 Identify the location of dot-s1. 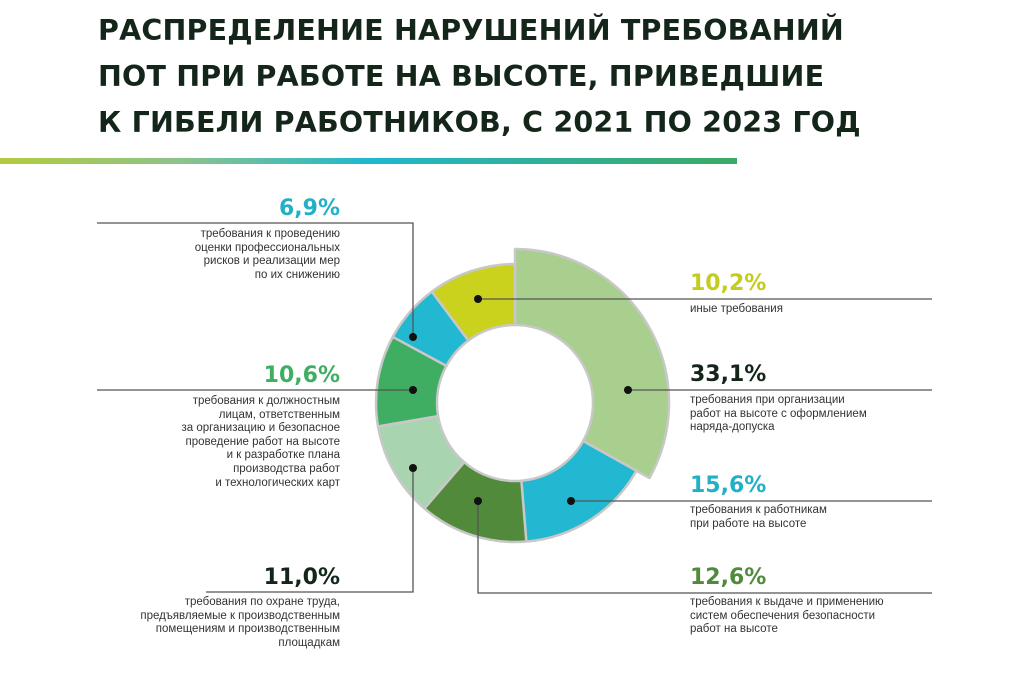
(628, 390).